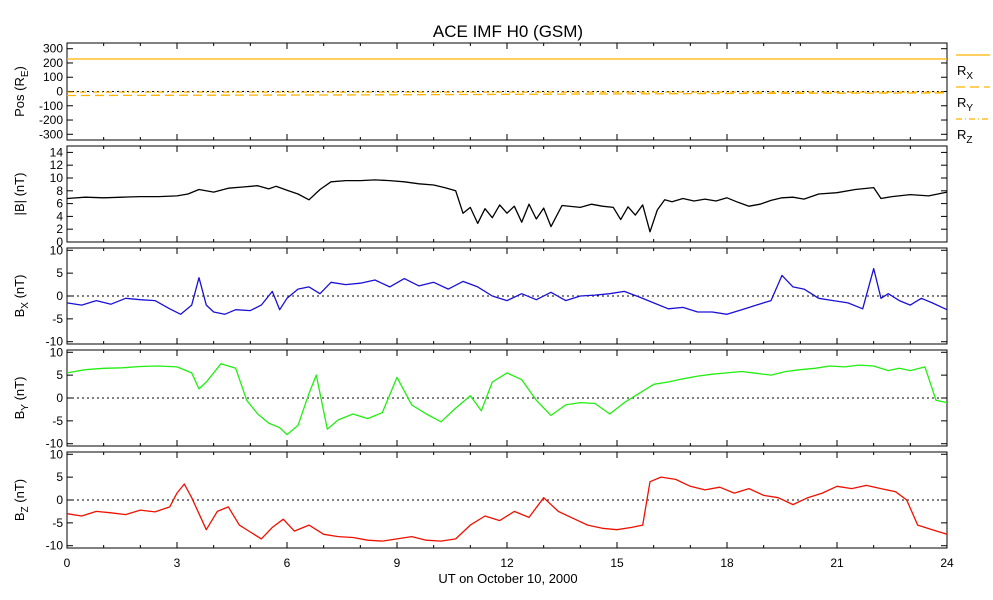 Image resolution: width=993 pixels, height=600 pixels. What do you see at coordinates (19, 194) in the screenshot?
I see `y-axis-label: |B| (nT)` at bounding box center [19, 194].